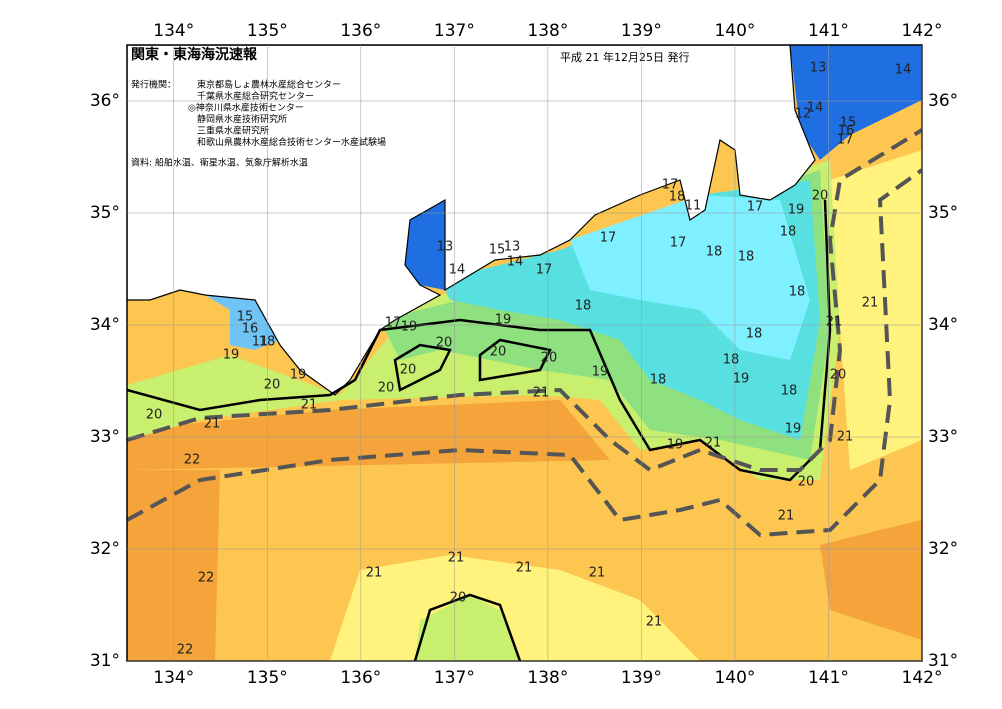 This screenshot has height=709, width=1002. What do you see at coordinates (547, 31) in the screenshot?
I see `x-tick-label: 138°` at bounding box center [547, 31].